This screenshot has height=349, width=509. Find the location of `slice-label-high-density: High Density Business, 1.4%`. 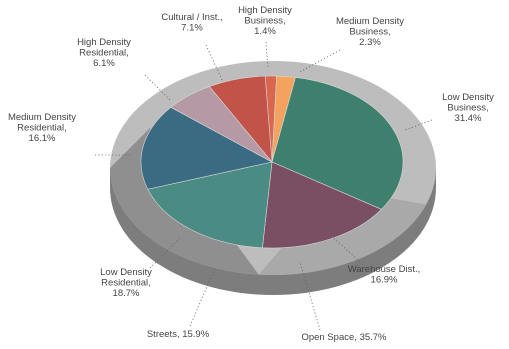

slice-label-high-density: High Density Business, 1.4% is located at coordinates (265, 21).